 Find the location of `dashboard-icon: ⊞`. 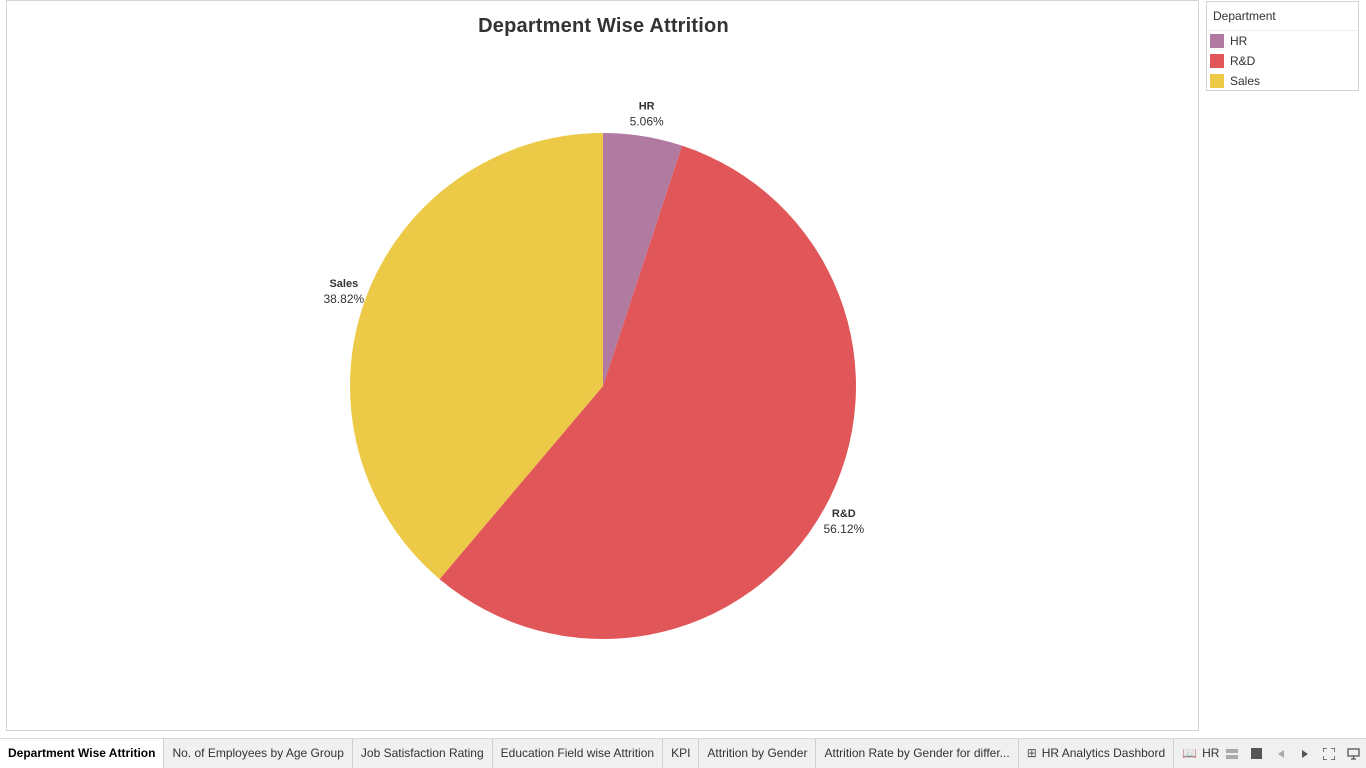

dashboard-icon: ⊞ is located at coordinates (1031, 753).